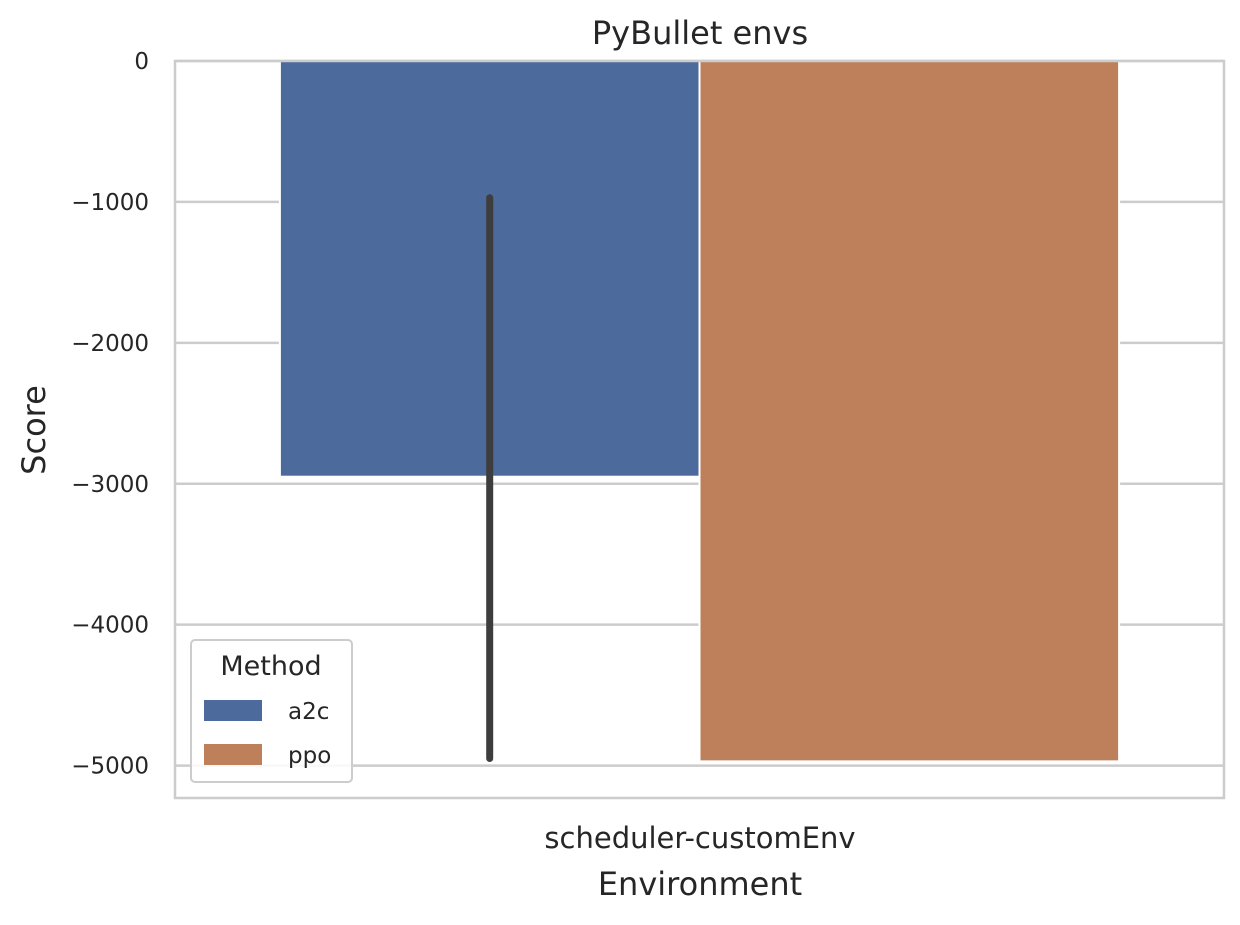 The height and width of the screenshot is (925, 1240). What do you see at coordinates (110, 767) in the screenshot?
I see `y-tick-label: −5000` at bounding box center [110, 767].